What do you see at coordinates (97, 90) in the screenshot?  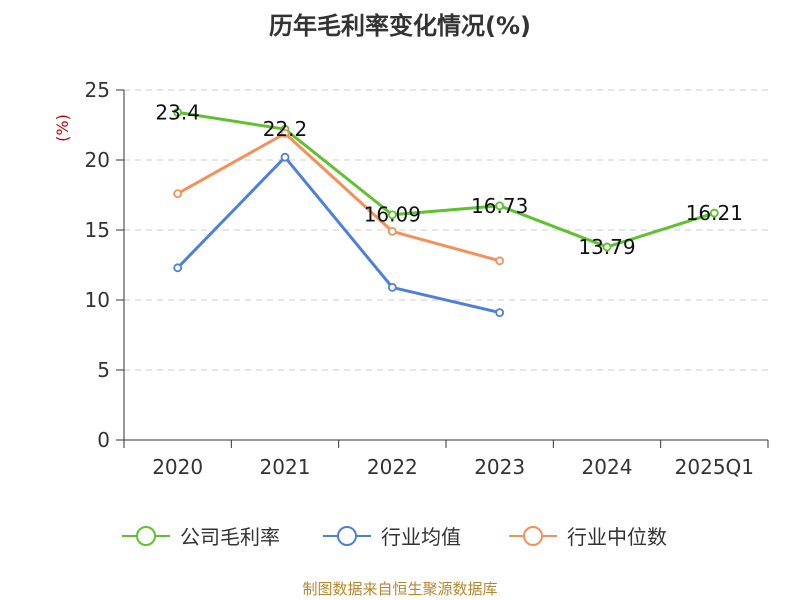 I see `y-tick-label: 25` at bounding box center [97, 90].